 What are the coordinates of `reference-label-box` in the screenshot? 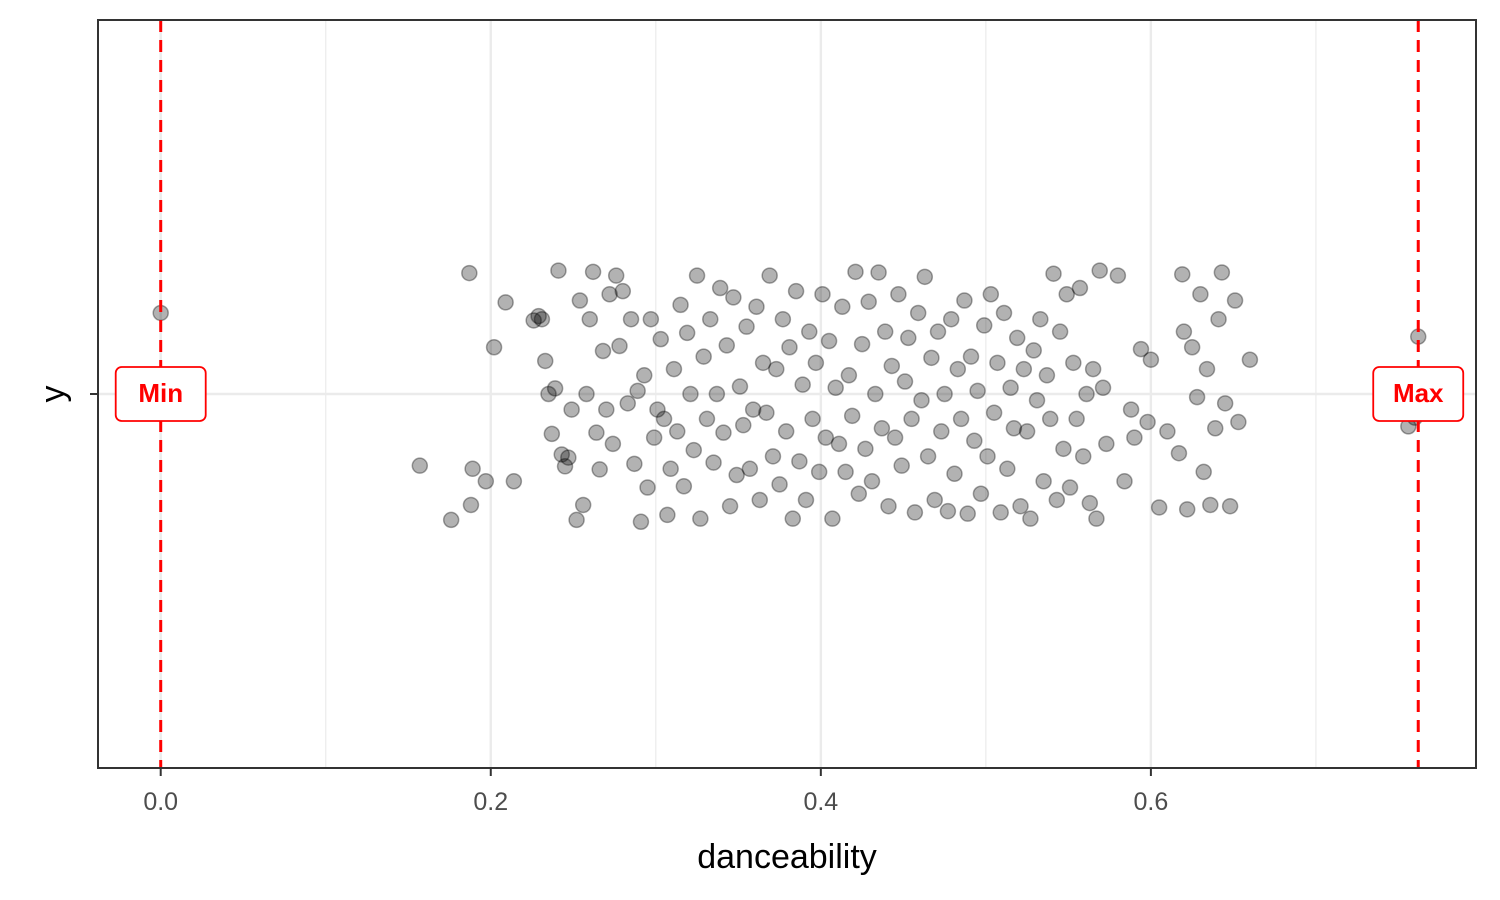 It's located at (160, 394).